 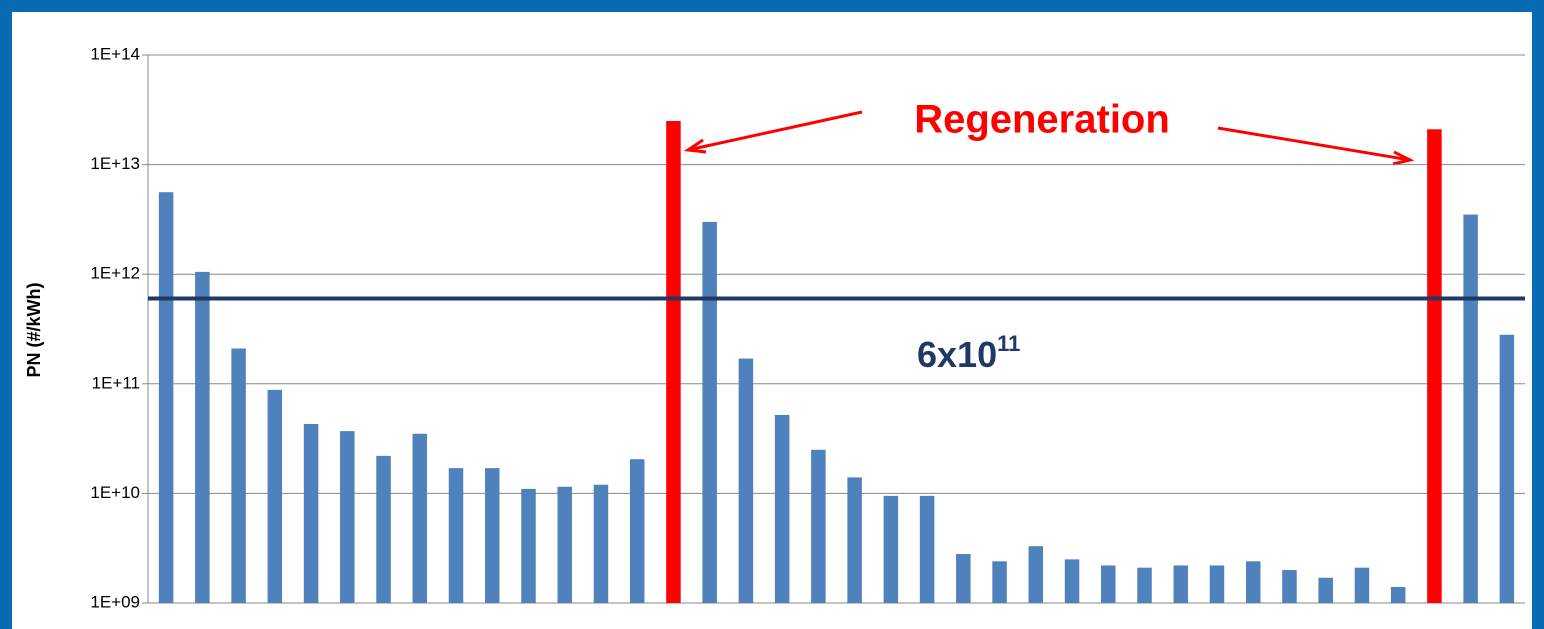 What do you see at coordinates (1042, 120) in the screenshot?
I see `annotation: Regeneration` at bounding box center [1042, 120].